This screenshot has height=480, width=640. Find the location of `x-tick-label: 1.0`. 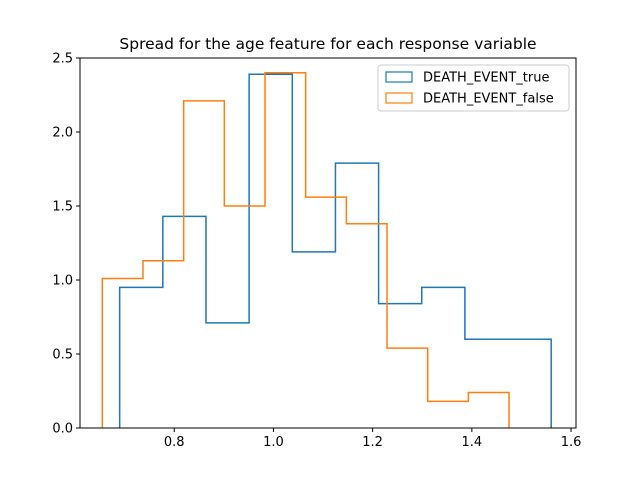

x-tick-label: 1.0 is located at coordinates (273, 442).